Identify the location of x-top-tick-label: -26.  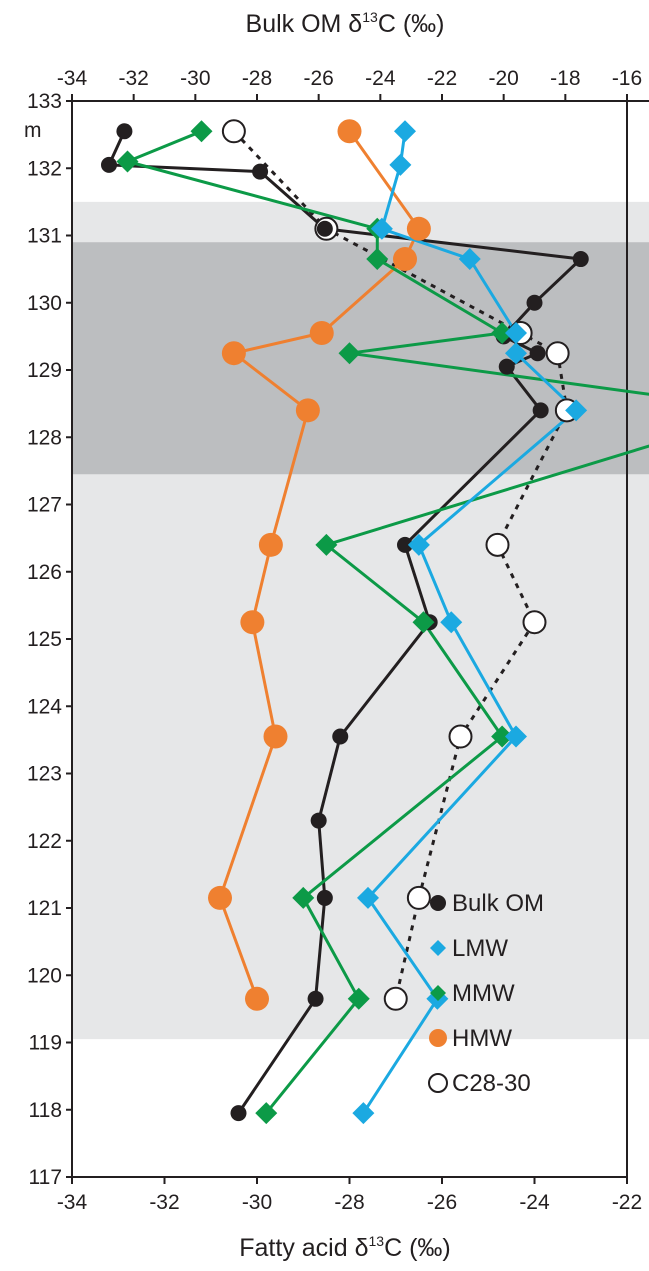
(318, 78).